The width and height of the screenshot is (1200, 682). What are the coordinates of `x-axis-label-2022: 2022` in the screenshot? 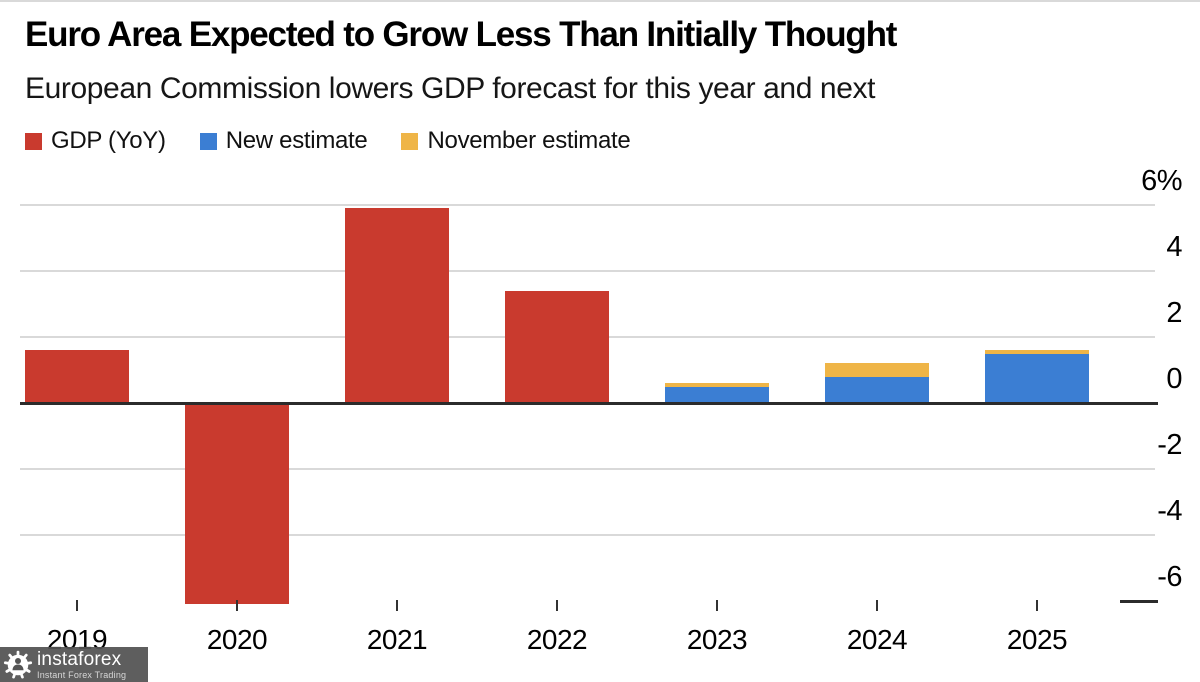 It's located at (557, 639).